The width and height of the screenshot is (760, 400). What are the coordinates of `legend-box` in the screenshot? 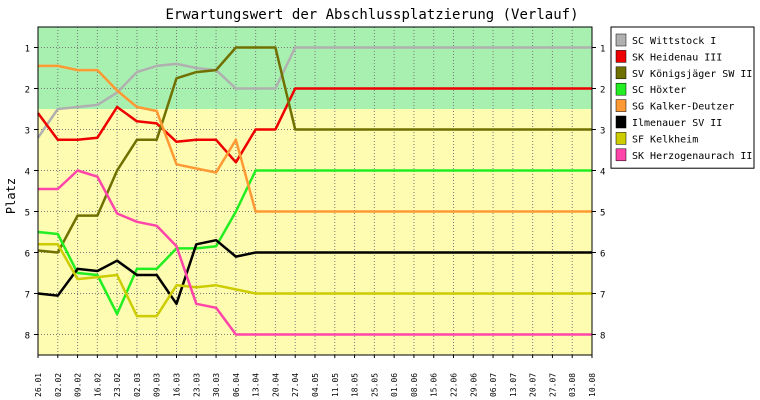 It's located at (682, 97).